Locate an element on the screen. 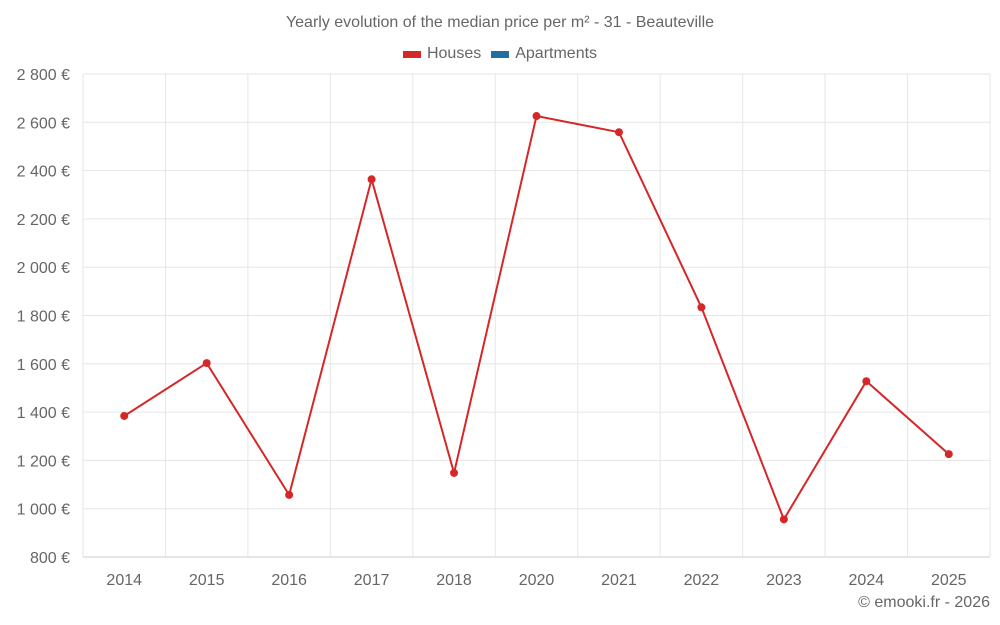 This screenshot has height=625, width=1000. y-tick-label: 1 000 € is located at coordinates (43, 510).